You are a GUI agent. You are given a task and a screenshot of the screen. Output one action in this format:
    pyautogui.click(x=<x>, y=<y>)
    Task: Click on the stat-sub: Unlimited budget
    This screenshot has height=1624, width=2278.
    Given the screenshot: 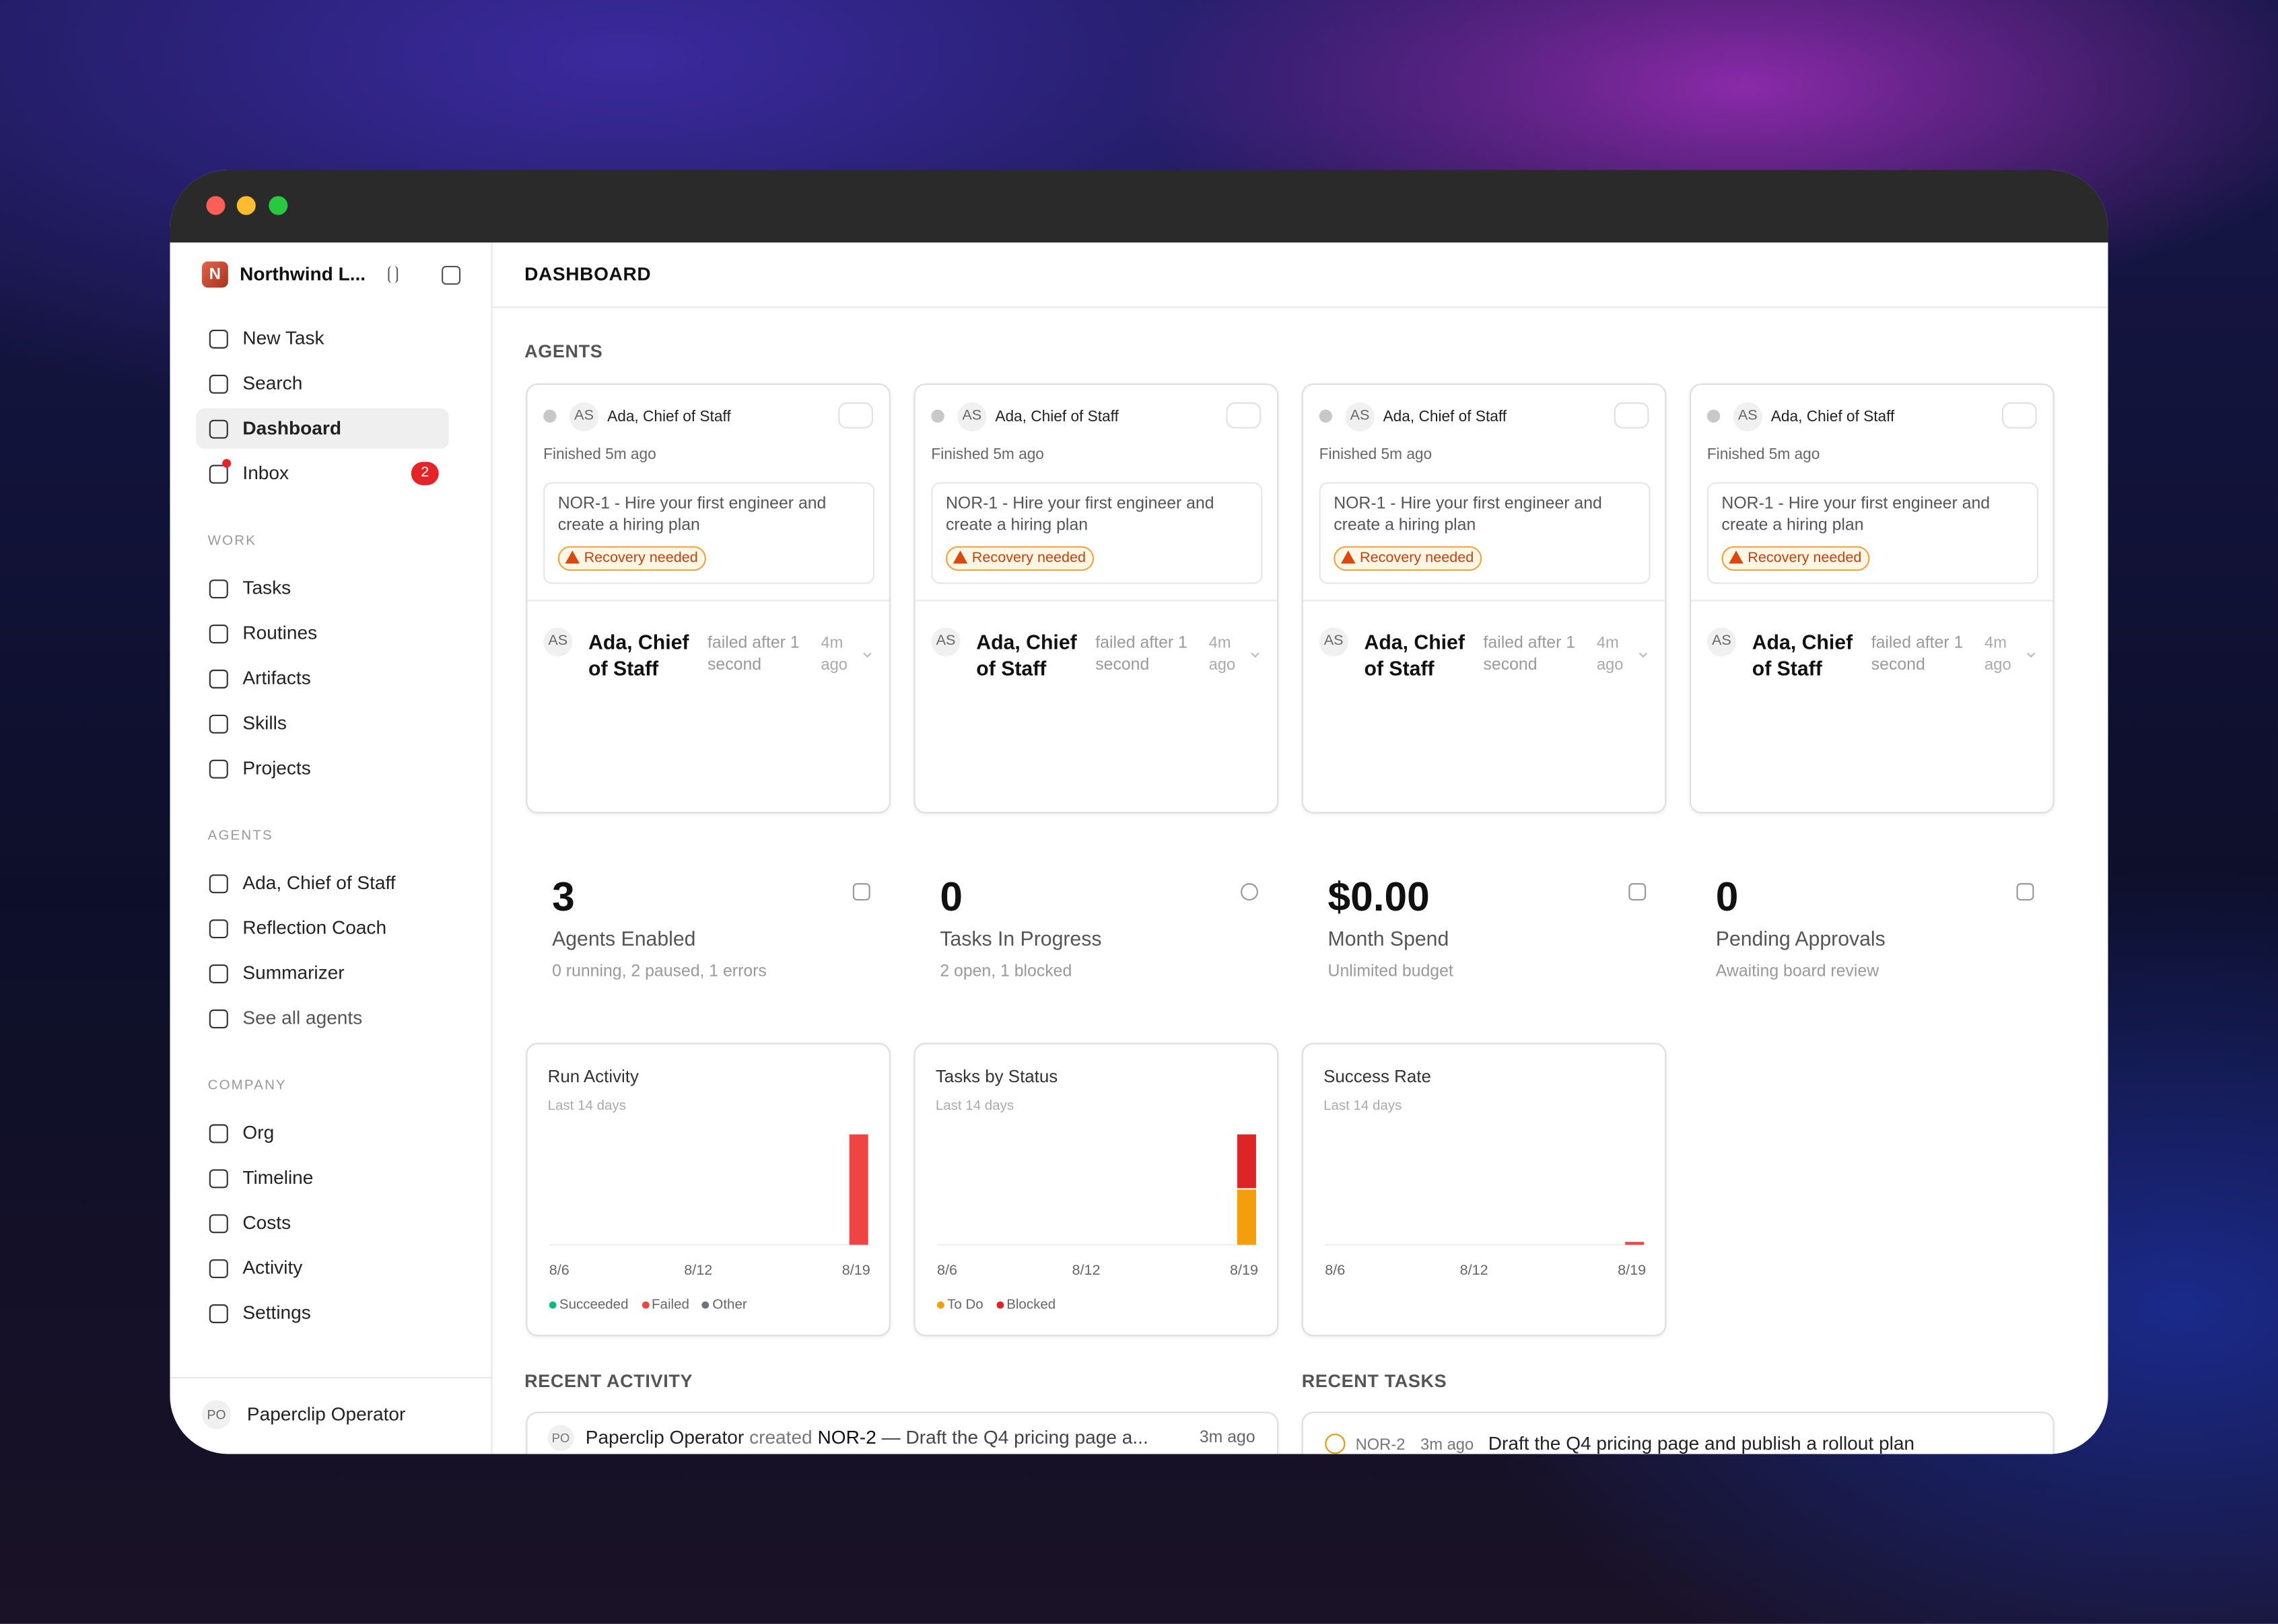 What is the action you would take?
    pyautogui.click(x=1390, y=971)
    